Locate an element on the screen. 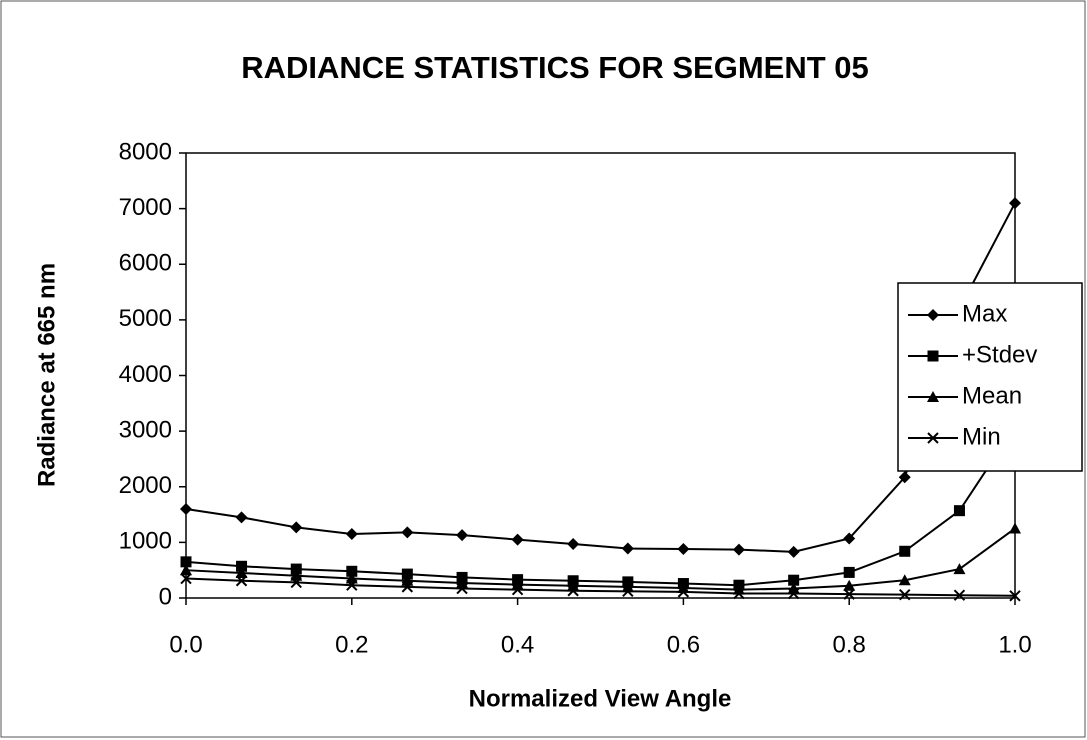  x-axis-label: Normalized View Angle is located at coordinates (600, 698).